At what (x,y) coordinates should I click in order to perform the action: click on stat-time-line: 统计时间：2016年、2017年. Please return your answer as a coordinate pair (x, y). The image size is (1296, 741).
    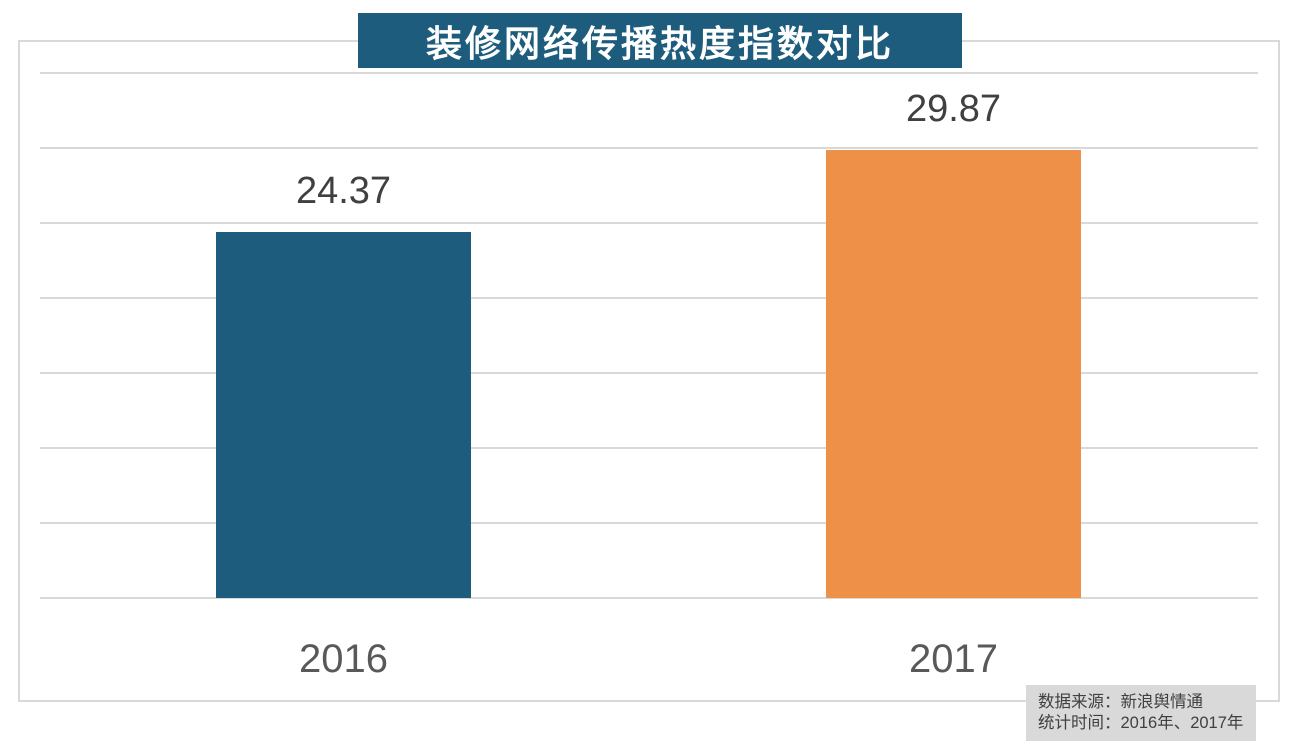
    Looking at the image, I should click on (1141, 723).